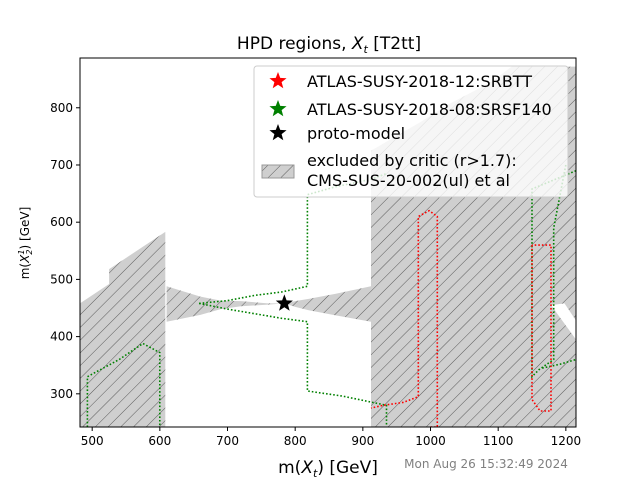  Describe the element at coordinates (61, 165) in the screenshot. I see `y-tick-label-700: 700` at that location.